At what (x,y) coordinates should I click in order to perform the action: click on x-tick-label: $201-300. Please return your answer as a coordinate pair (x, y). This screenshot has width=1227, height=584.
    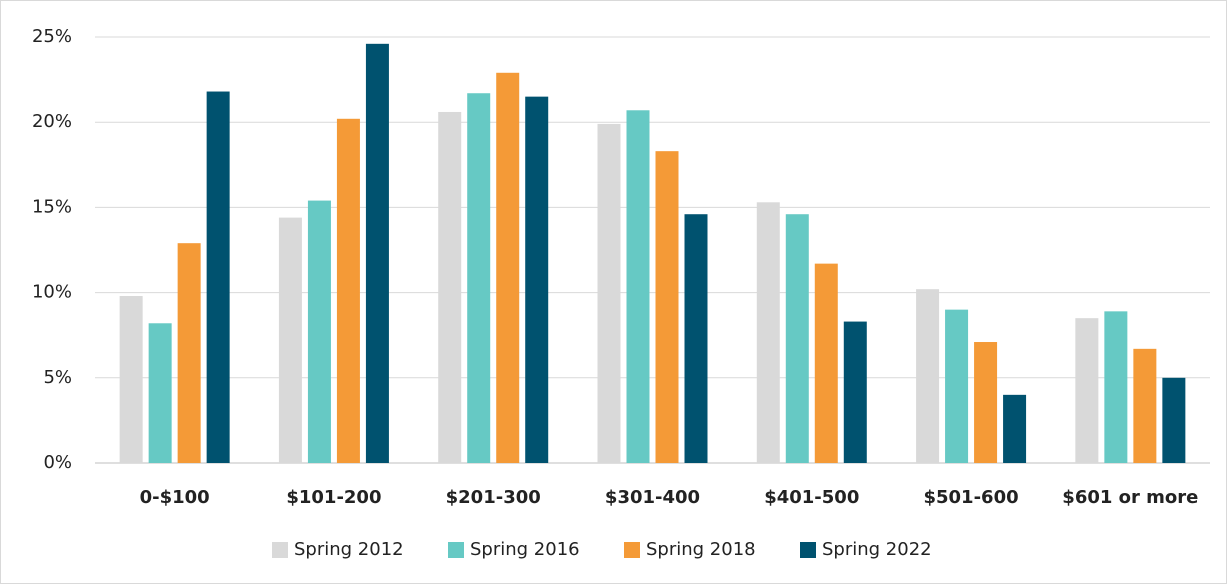
    Looking at the image, I should click on (493, 497).